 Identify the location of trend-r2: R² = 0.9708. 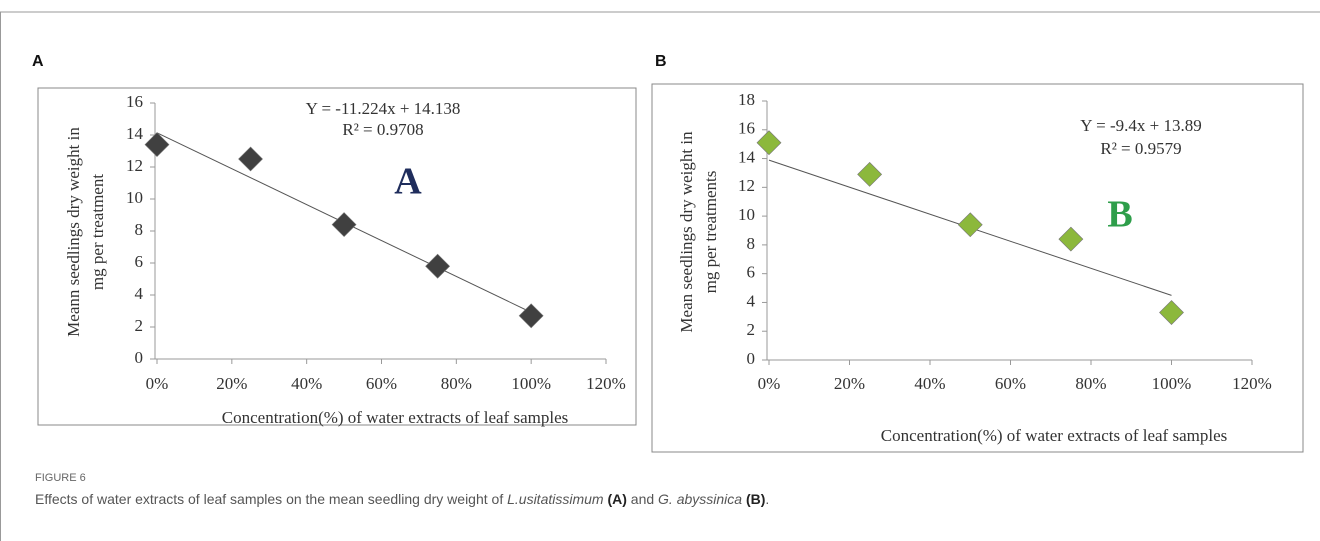
(382, 129).